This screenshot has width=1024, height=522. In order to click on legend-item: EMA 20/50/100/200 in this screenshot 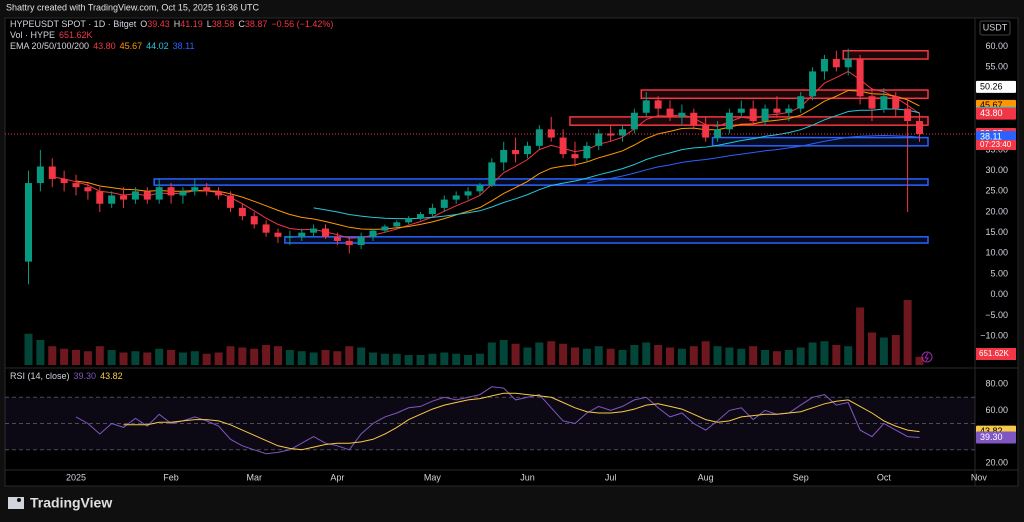, I will do `click(49, 46)`.